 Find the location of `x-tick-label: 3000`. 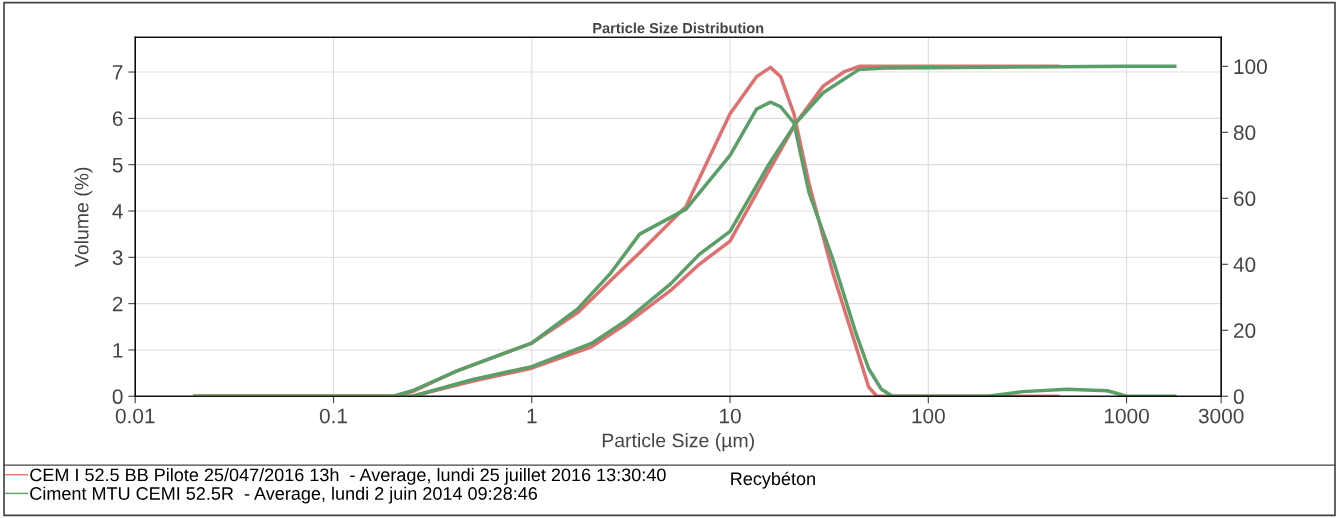

x-tick-label: 3000 is located at coordinates (1221, 416).